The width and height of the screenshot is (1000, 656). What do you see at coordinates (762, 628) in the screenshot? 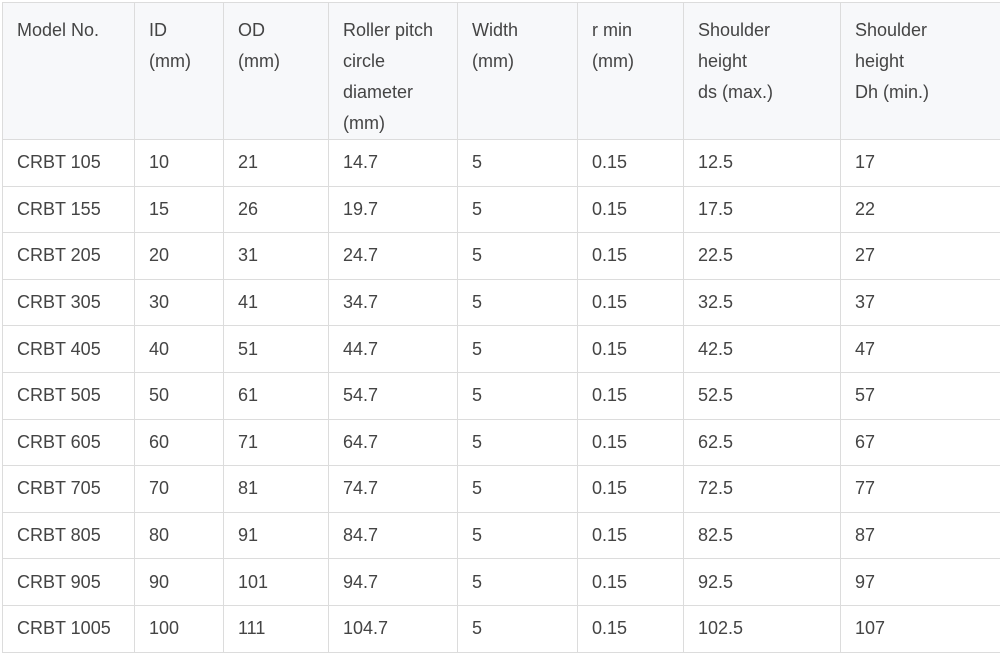
I see `table-cell: 102.5` at bounding box center [762, 628].